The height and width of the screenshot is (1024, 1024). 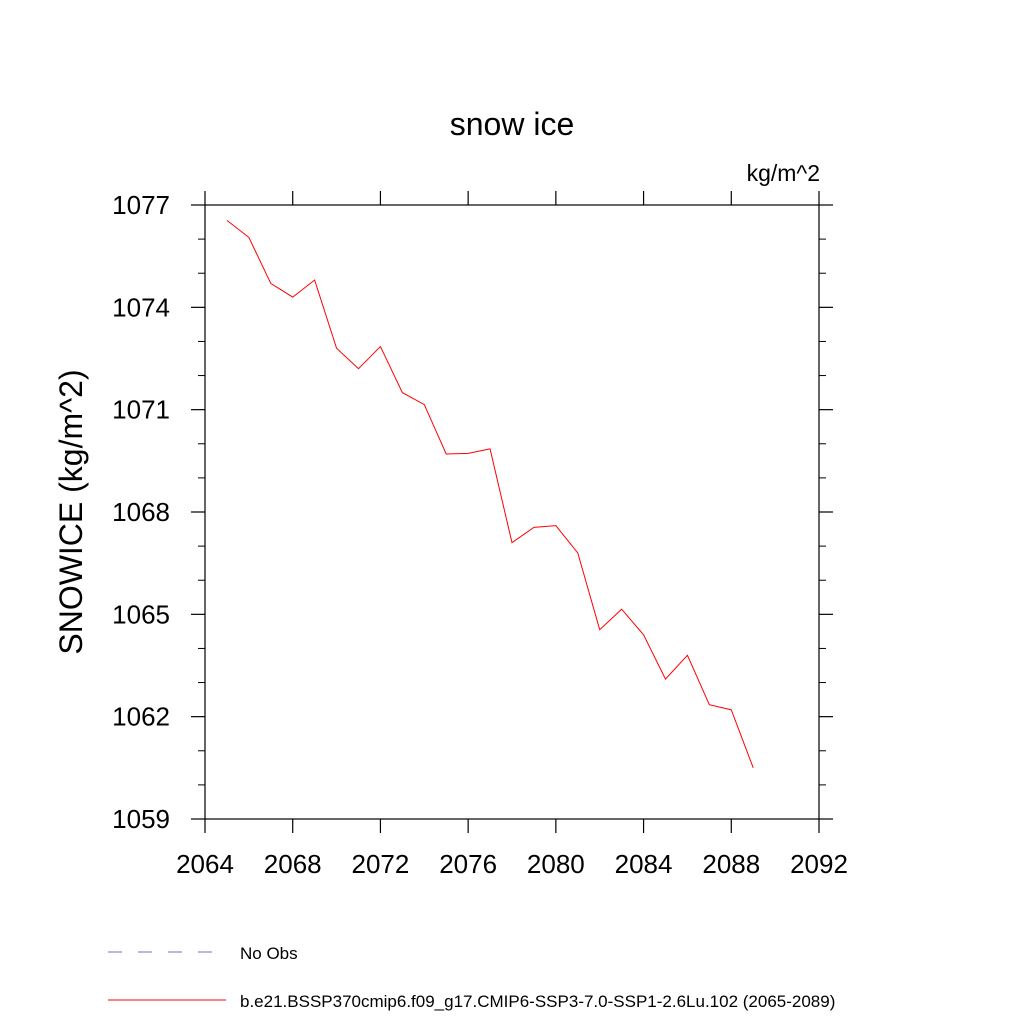 What do you see at coordinates (141, 717) in the screenshot?
I see `y-tick-label: 1062` at bounding box center [141, 717].